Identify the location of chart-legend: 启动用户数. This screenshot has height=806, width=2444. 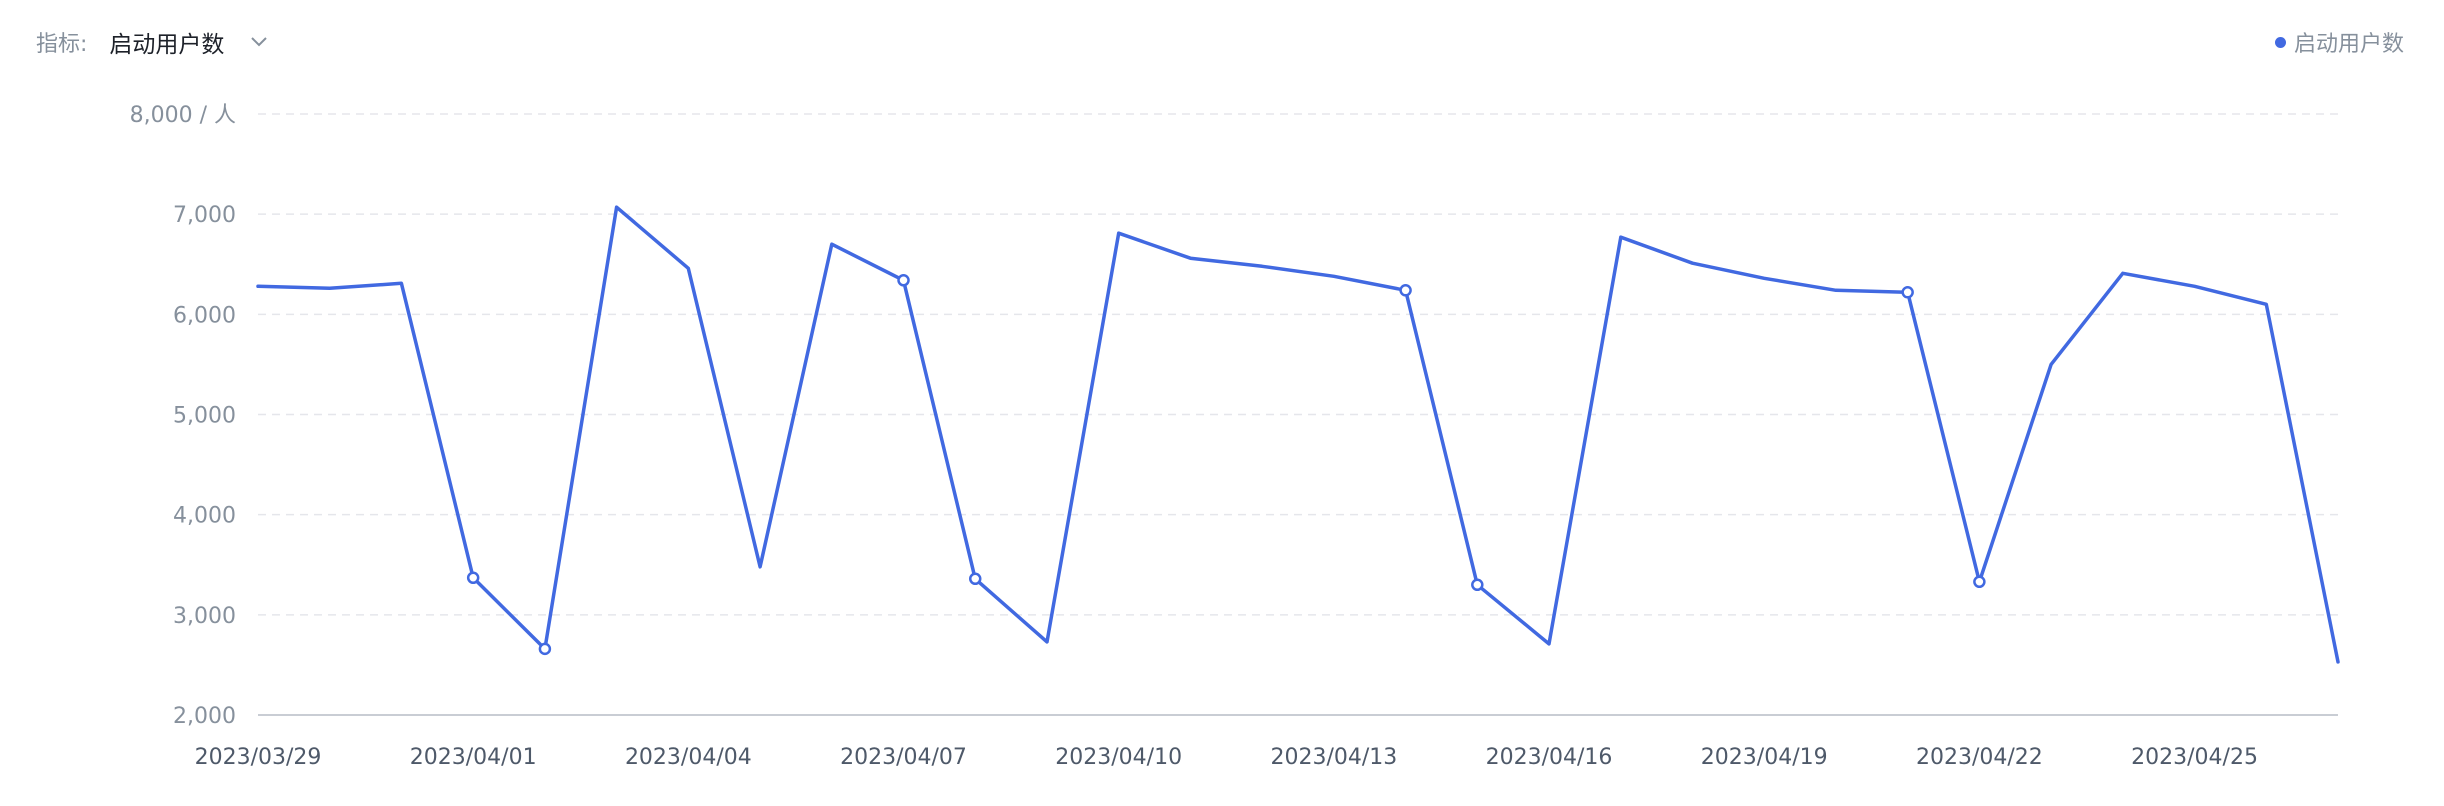
(2339, 42).